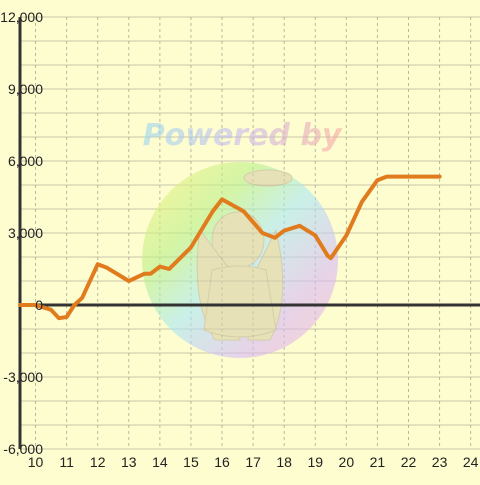 This screenshot has width=480, height=485. I want to click on watermark-text: Powered by, so click(243, 135).